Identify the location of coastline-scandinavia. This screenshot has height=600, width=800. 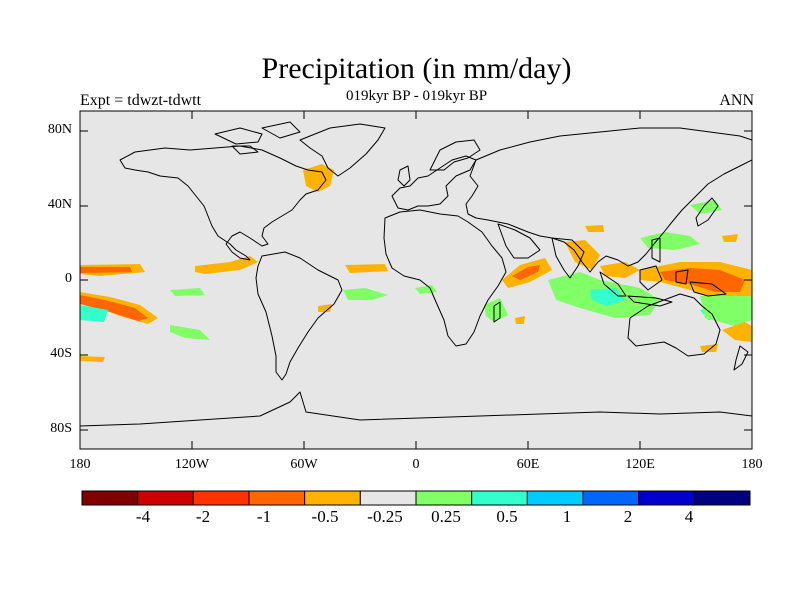
(455, 155).